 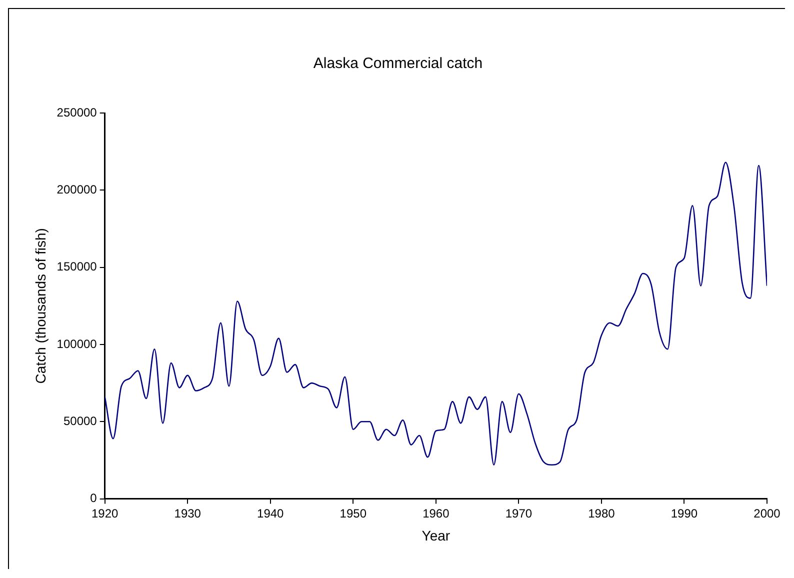 What do you see at coordinates (105, 513) in the screenshot?
I see `x-tick-label: 1920` at bounding box center [105, 513].